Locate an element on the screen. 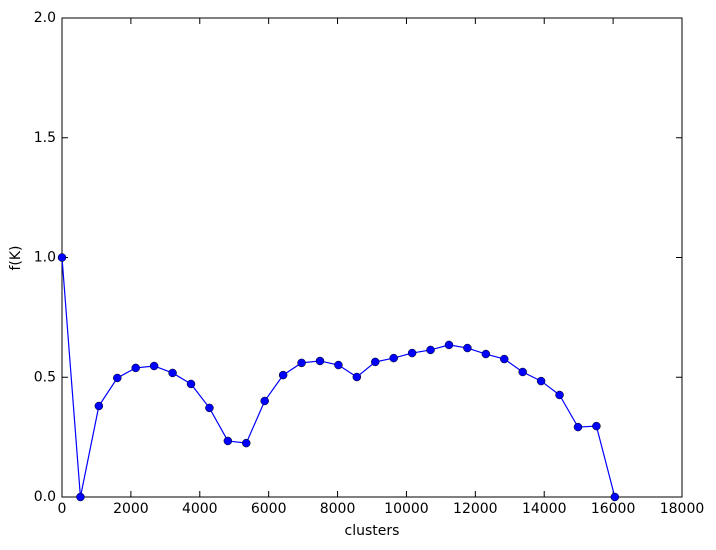  x-tick-label: 10000 is located at coordinates (406, 509).